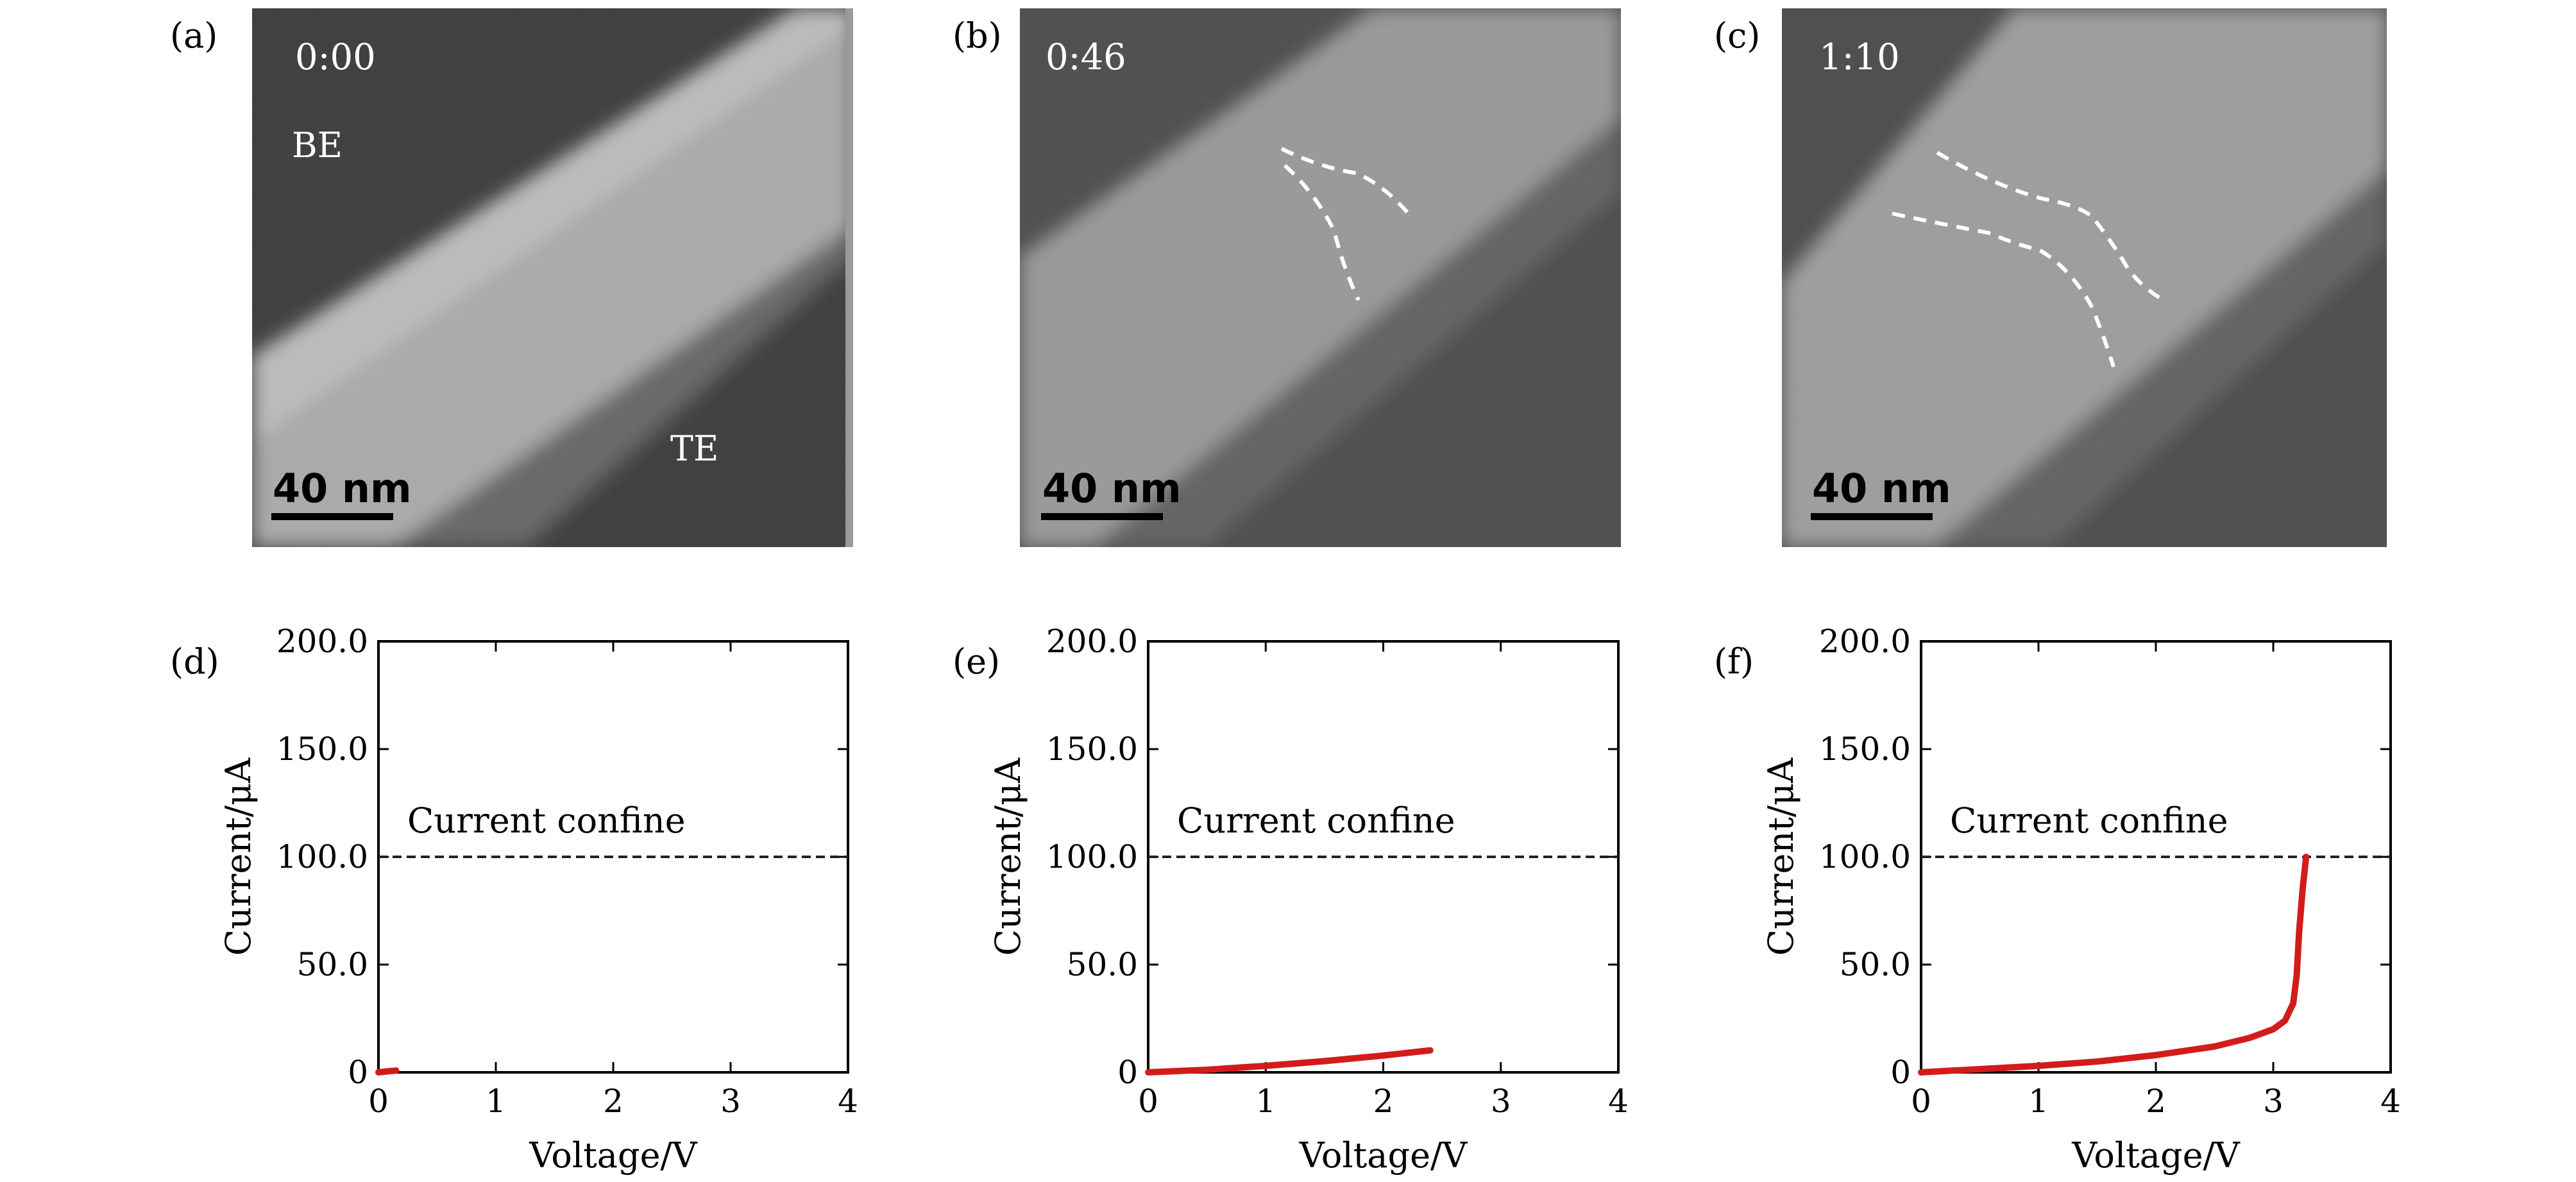 The image size is (2576, 1182). I want to click on tem-image-c, so click(2084, 277).